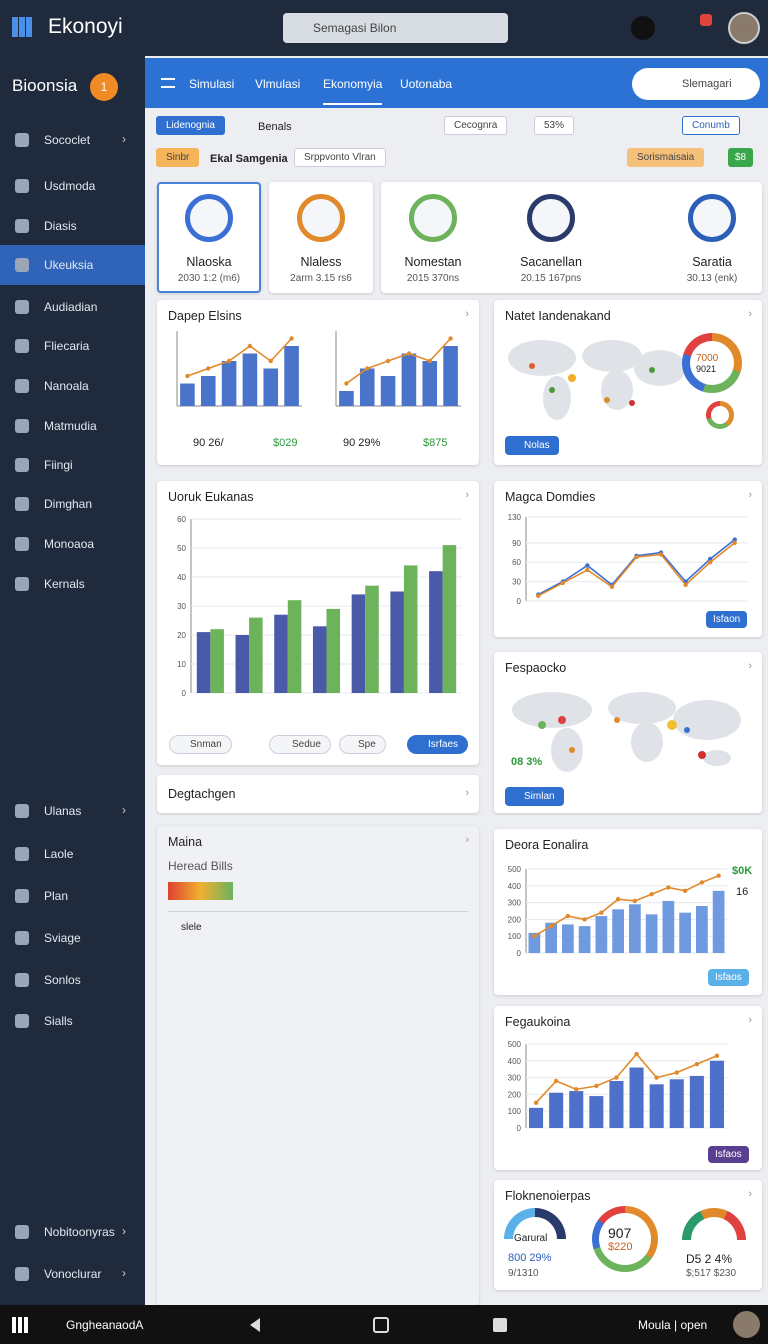 This screenshot has height=1344, width=768. I want to click on nav-item: Sococlet, so click(67, 140).